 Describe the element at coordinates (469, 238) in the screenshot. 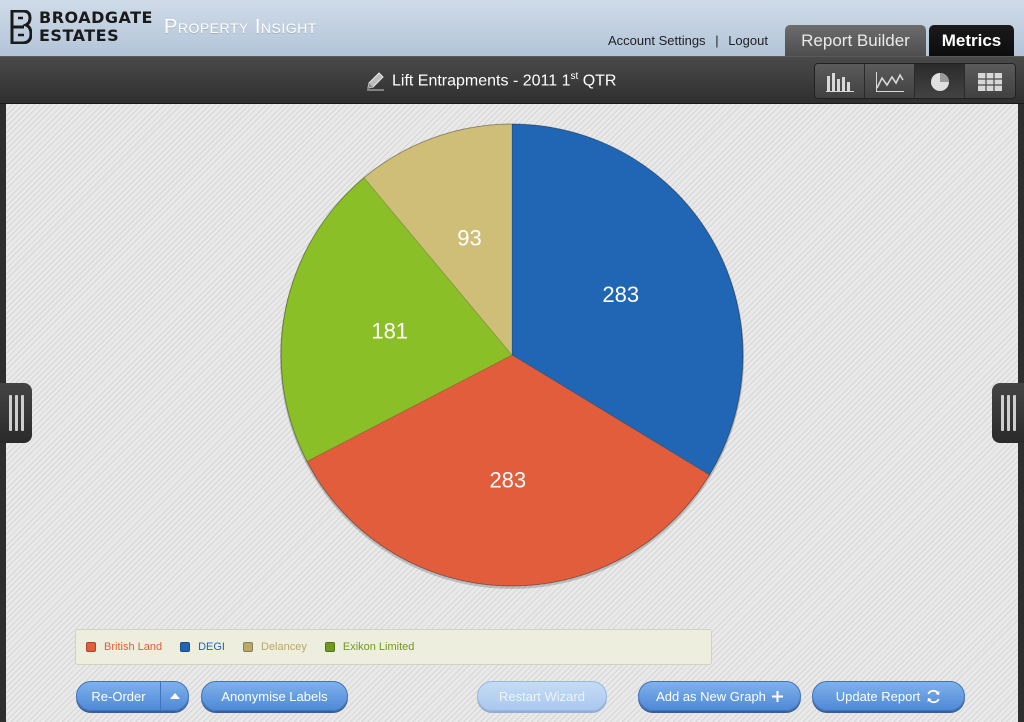

I see `pie-value-label: 93` at that location.